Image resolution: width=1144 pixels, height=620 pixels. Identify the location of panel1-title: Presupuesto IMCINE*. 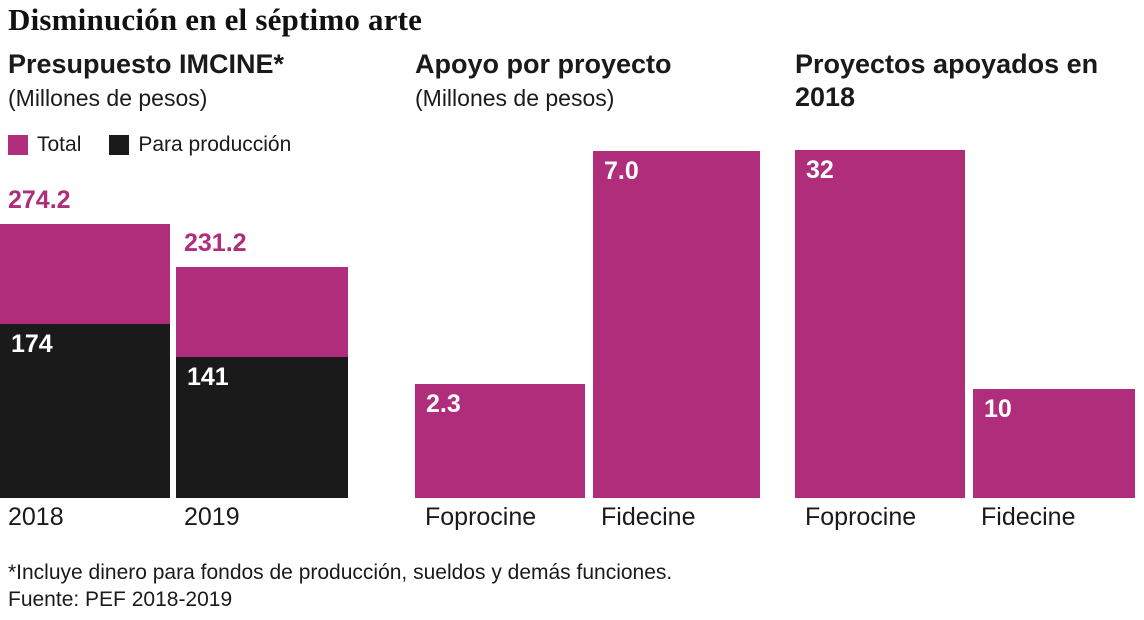
(146, 64).